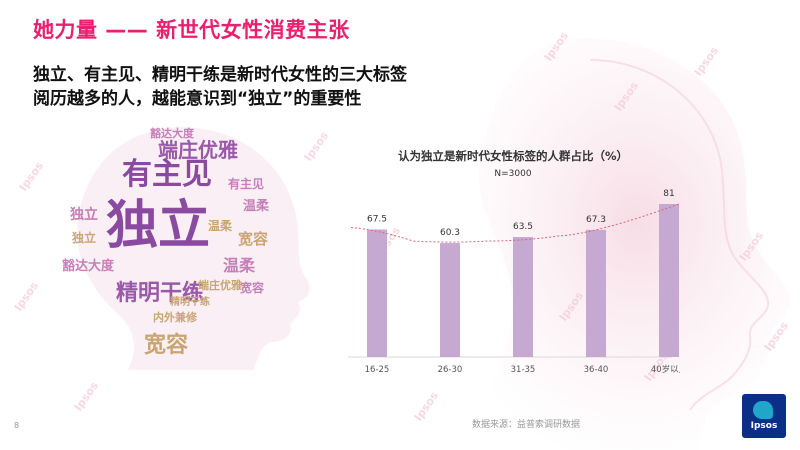  What do you see at coordinates (17, 425) in the screenshot?
I see `page-number: 8` at bounding box center [17, 425].